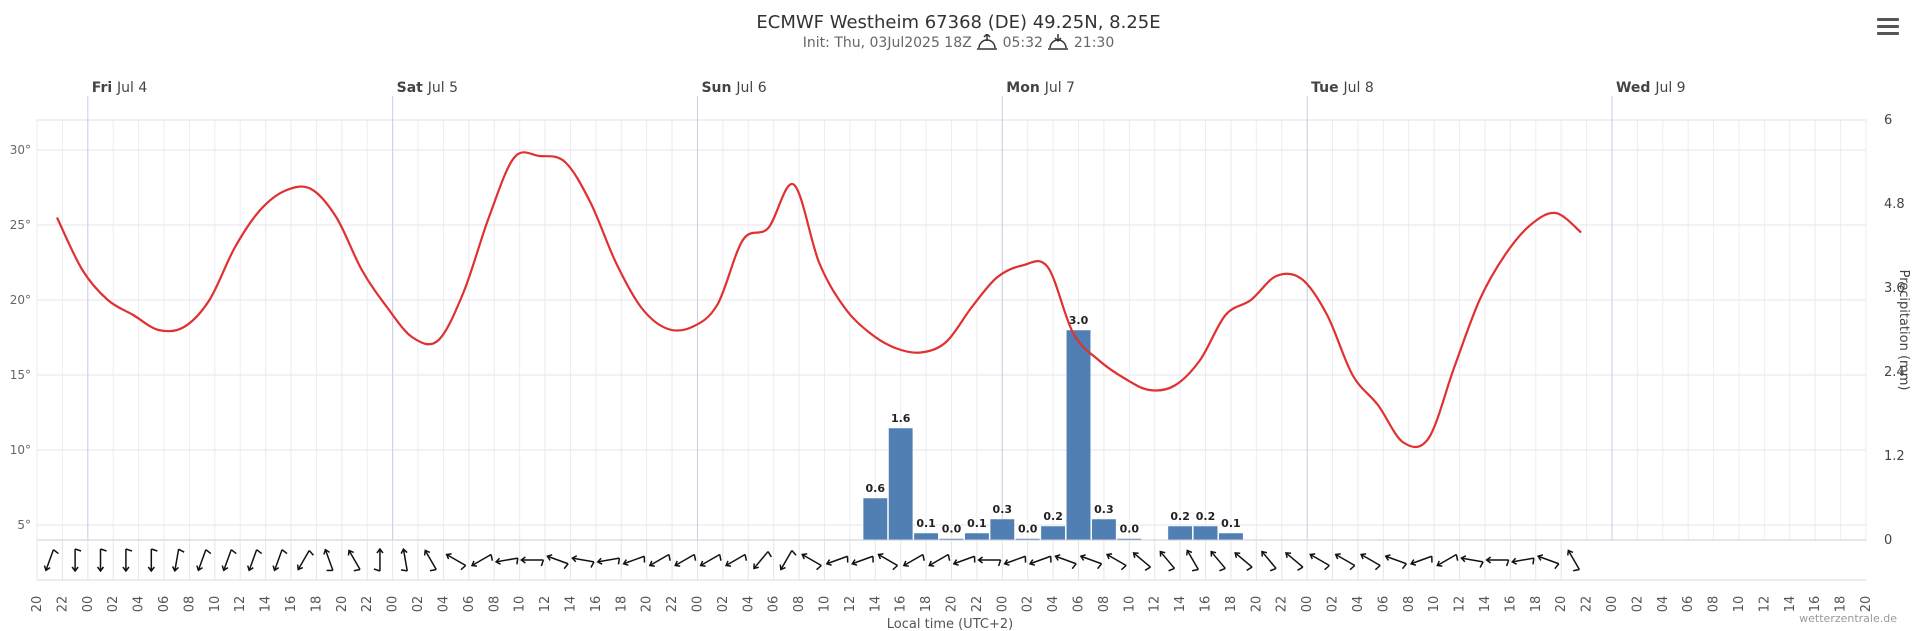 The height and width of the screenshot is (631, 1917). What do you see at coordinates (1888, 540) in the screenshot?
I see `y2-tick-label: 0` at bounding box center [1888, 540].